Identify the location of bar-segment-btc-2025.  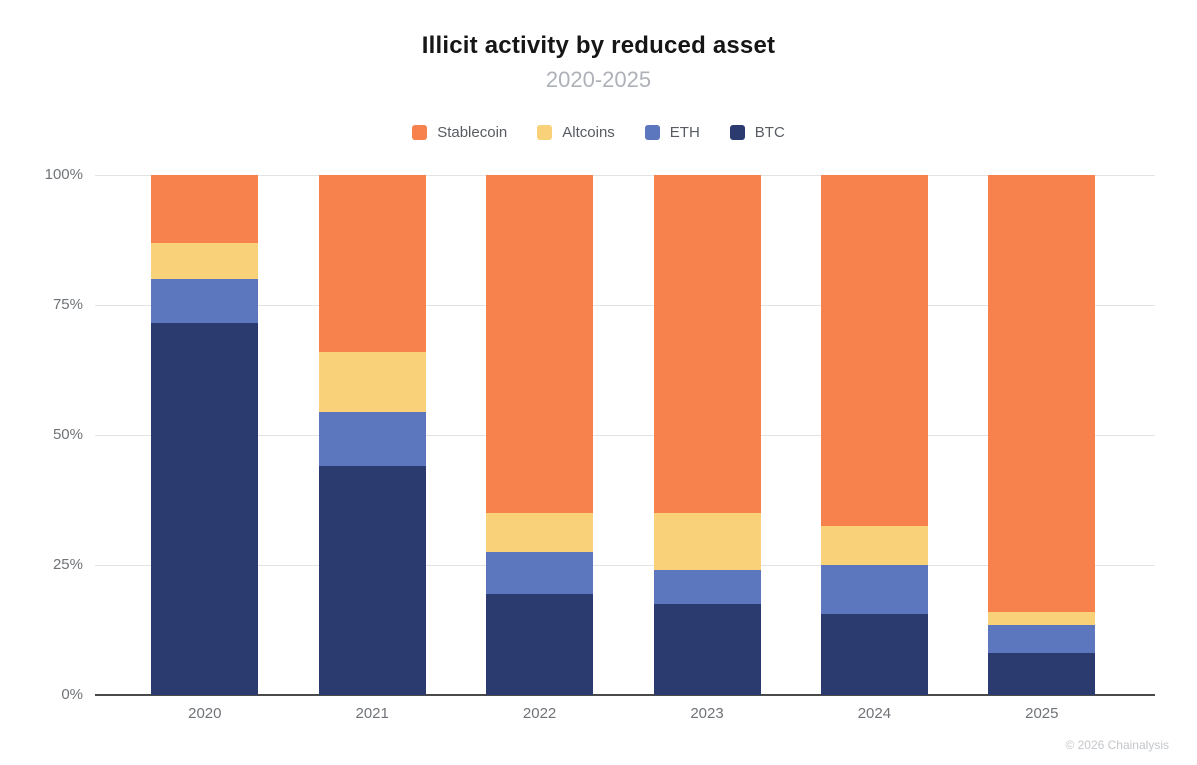
(1042, 674).